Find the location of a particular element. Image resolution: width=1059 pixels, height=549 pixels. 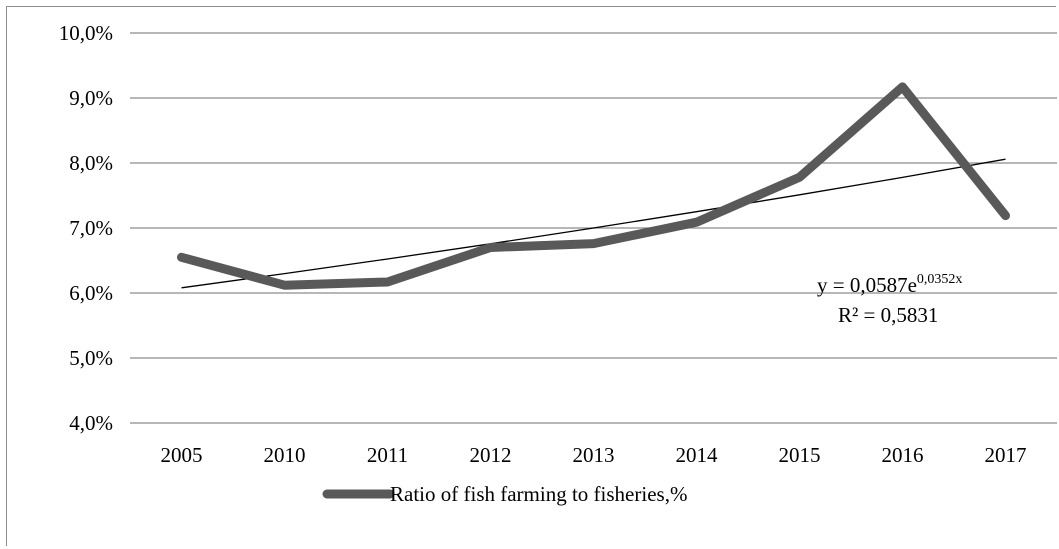

x-tick-label: 2005 is located at coordinates (182, 455).